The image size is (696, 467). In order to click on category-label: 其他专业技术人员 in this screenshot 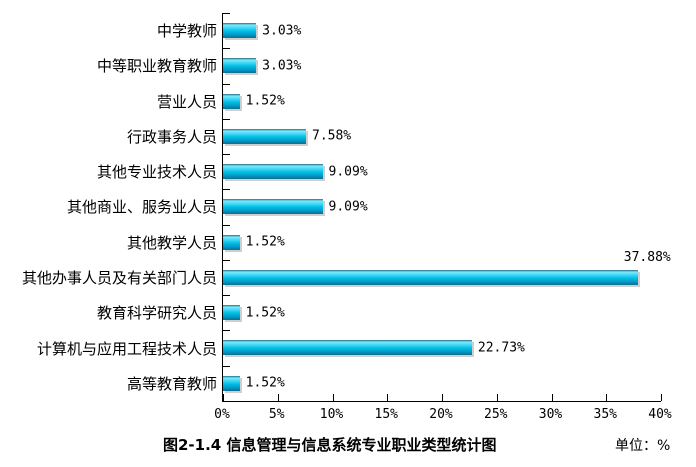, I will do `click(156, 172)`.